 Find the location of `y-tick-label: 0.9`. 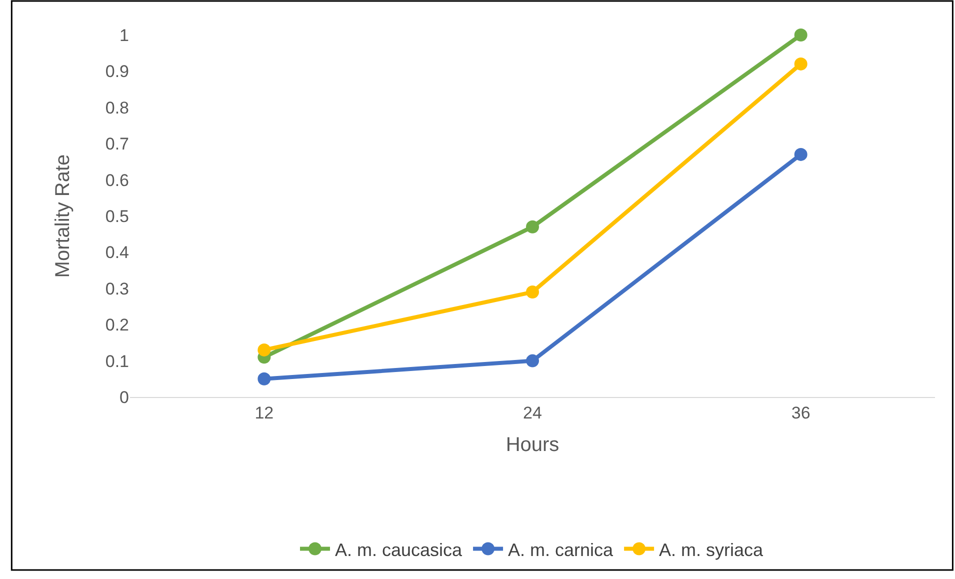

y-tick-label: 0.9 is located at coordinates (117, 72).